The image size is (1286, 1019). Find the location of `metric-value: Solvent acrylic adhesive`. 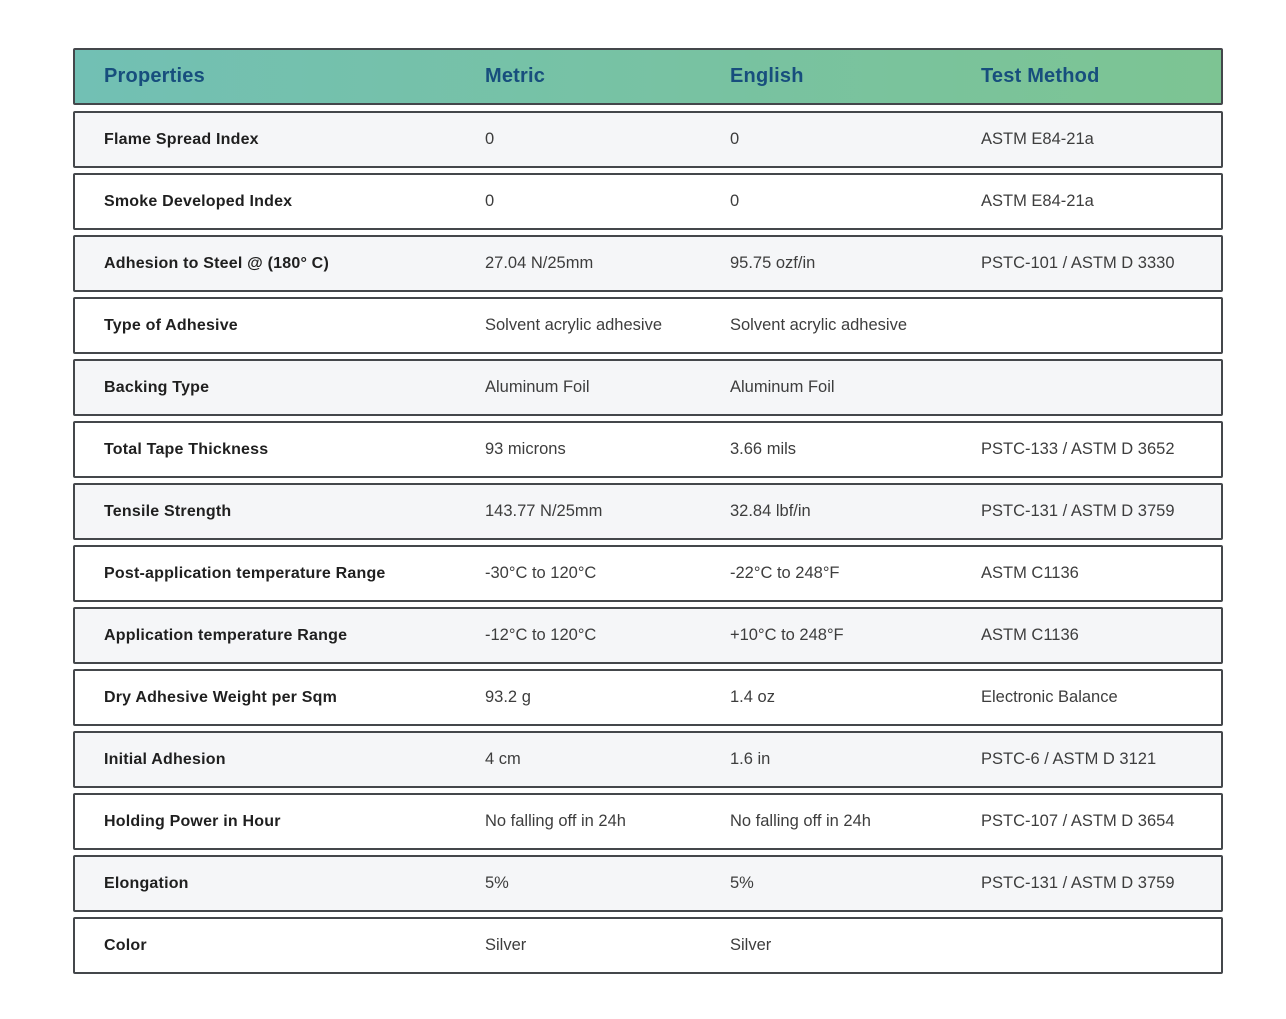

metric-value: Solvent acrylic adhesive is located at coordinates (574, 325).